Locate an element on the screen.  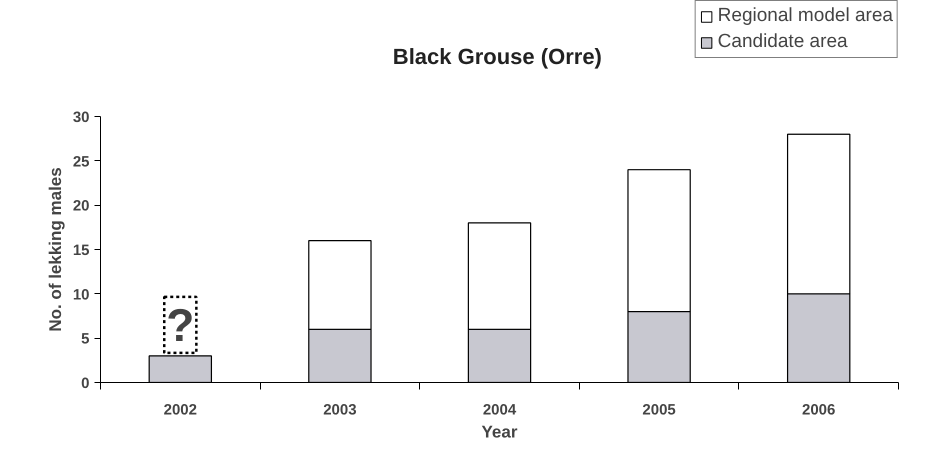
y-tick-label: 10 is located at coordinates (81, 295).